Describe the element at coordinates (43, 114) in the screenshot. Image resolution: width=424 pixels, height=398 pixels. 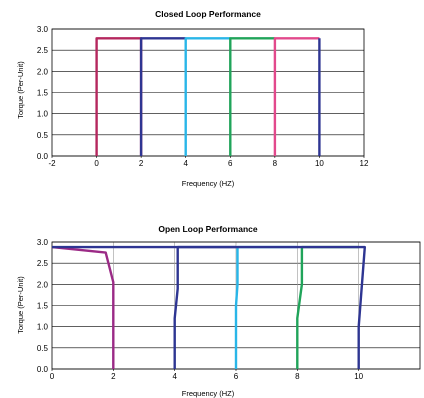
I see `chart1-ytick-label: 1.0` at that location.